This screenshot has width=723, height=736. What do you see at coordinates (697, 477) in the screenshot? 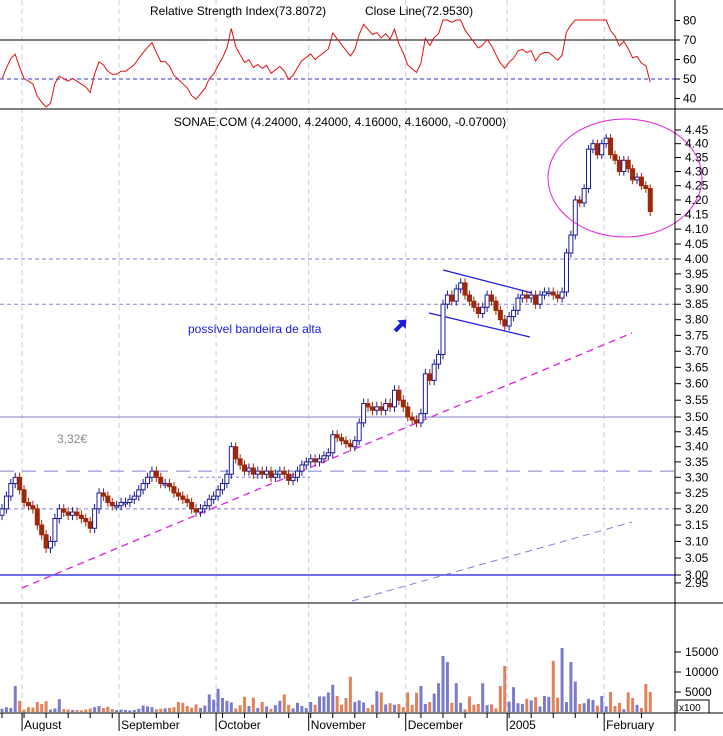
I see `price-tick-label: 3.30` at bounding box center [697, 477].